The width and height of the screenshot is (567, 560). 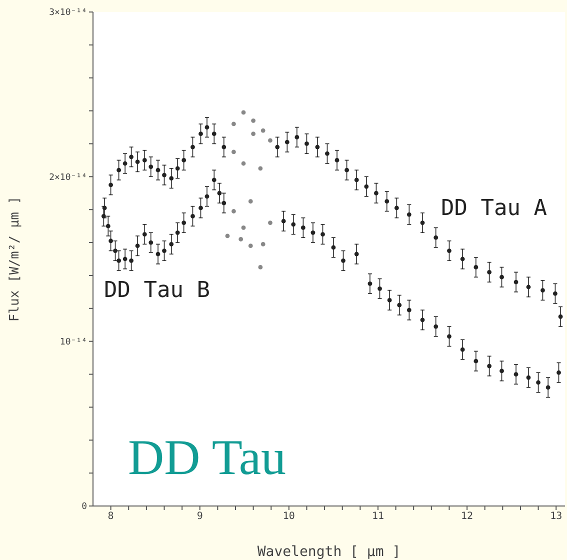 I want to click on x-tick-label: 12, so click(x=467, y=516).